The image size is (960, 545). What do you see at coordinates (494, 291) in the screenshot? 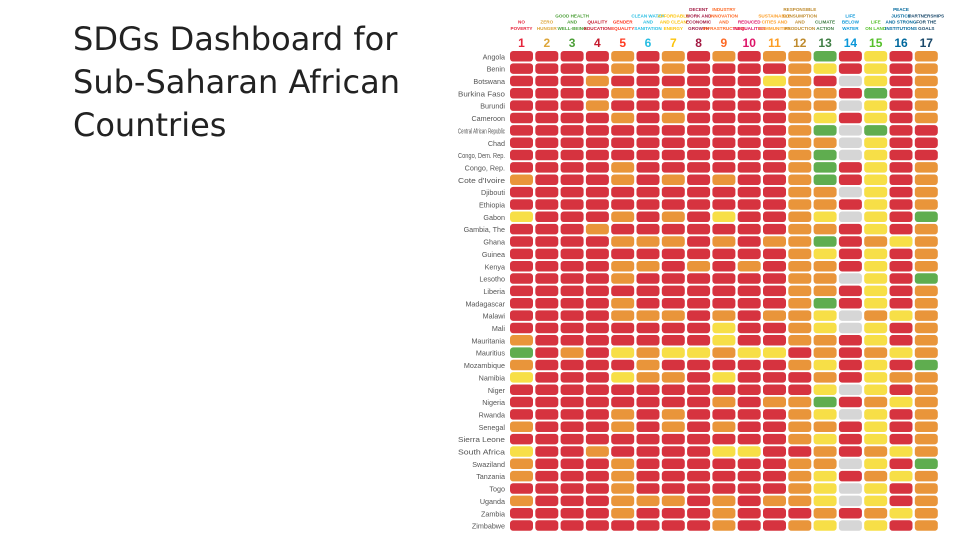
I see `country-label: Liberia` at bounding box center [494, 291].